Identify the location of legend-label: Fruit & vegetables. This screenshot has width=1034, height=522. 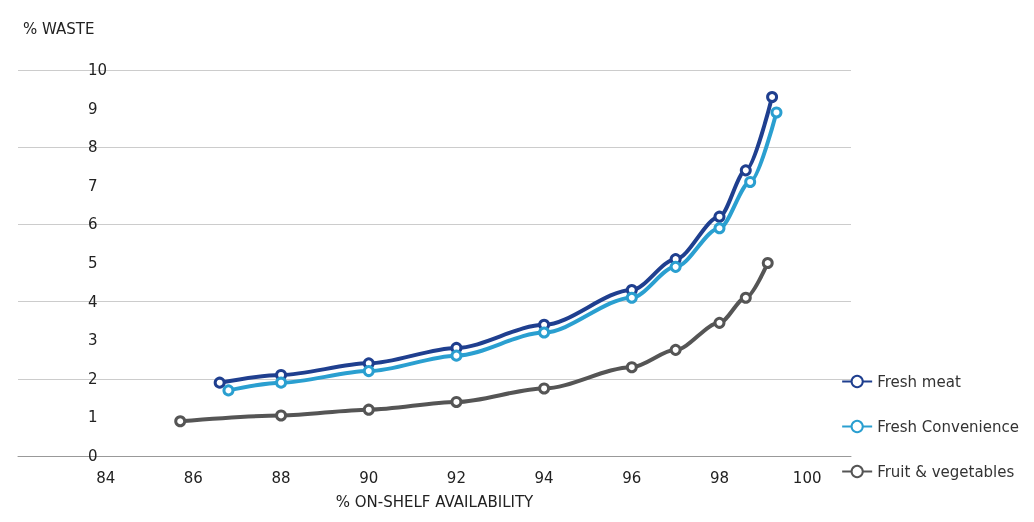
(946, 471).